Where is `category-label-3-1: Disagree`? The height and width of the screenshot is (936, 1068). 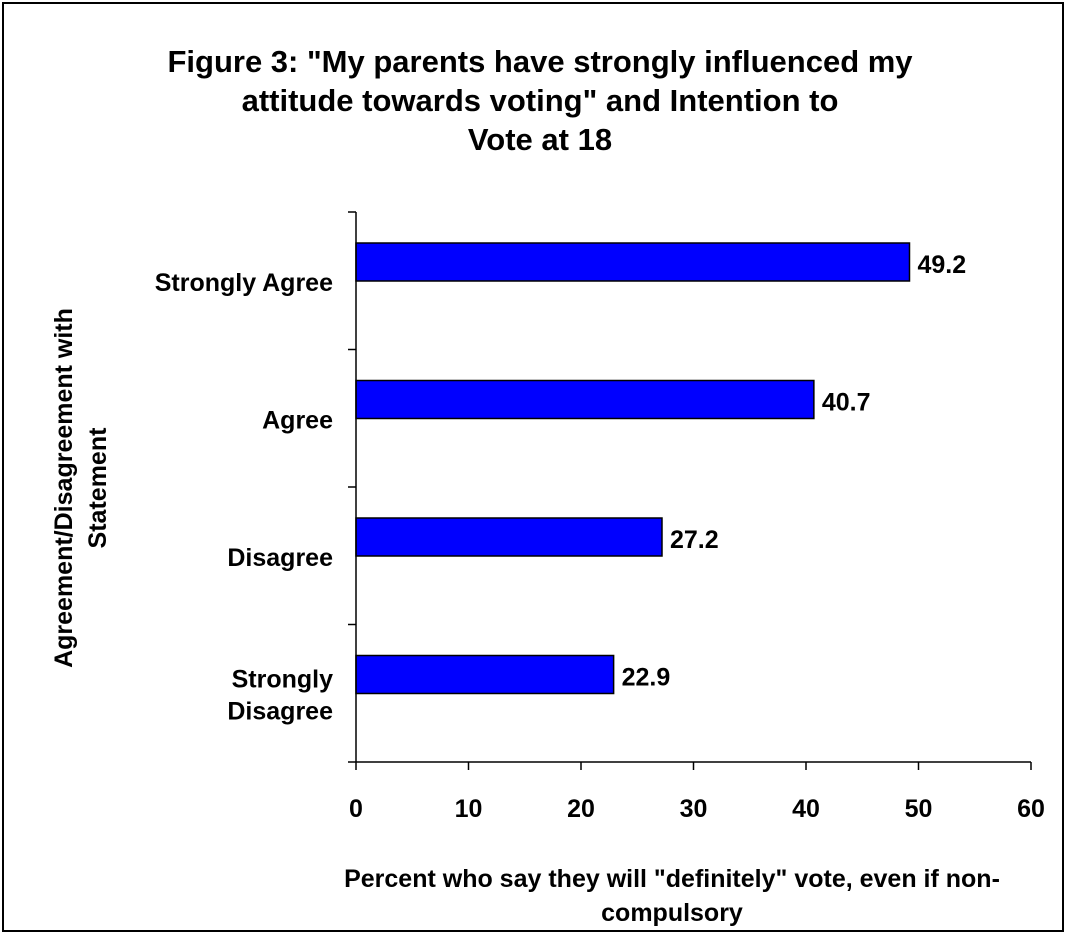 category-label-3-1: Disagree is located at coordinates (280, 712).